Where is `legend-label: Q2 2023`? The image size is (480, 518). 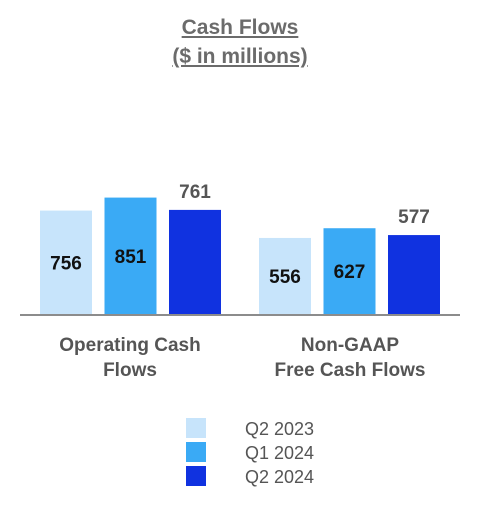
legend-label: Q2 2023 is located at coordinates (280, 429).